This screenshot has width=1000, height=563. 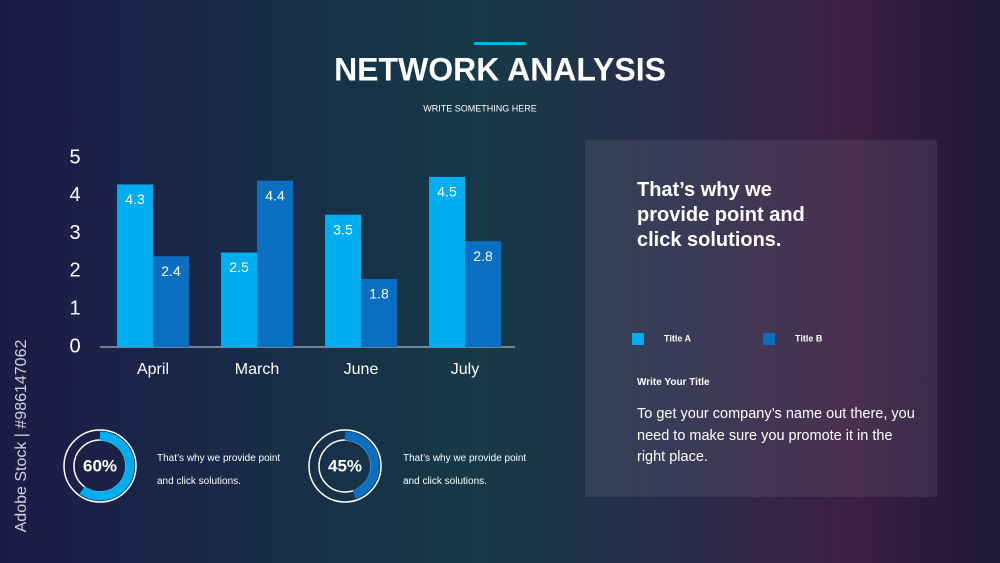 What do you see at coordinates (21, 436) in the screenshot?
I see `watermark: Adobe Stock | #986147062` at bounding box center [21, 436].